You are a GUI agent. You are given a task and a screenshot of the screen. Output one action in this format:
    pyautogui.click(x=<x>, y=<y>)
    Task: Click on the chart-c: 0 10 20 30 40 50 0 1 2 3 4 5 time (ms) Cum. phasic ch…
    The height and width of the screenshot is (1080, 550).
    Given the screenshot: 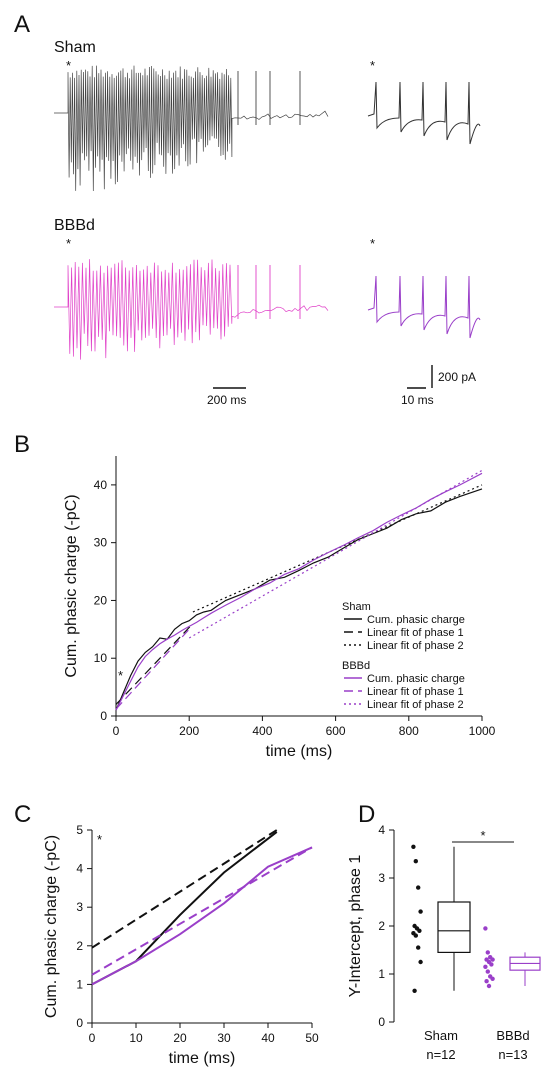 What is the action you would take?
    pyautogui.click(x=181, y=945)
    